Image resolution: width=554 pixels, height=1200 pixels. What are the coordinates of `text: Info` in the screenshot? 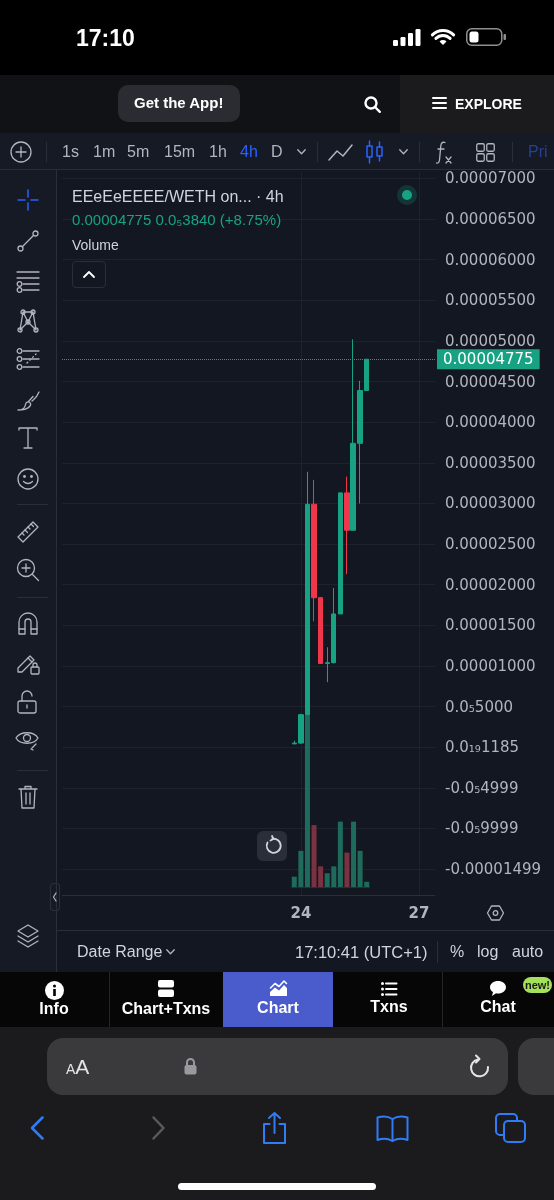 It's located at (54, 1009).